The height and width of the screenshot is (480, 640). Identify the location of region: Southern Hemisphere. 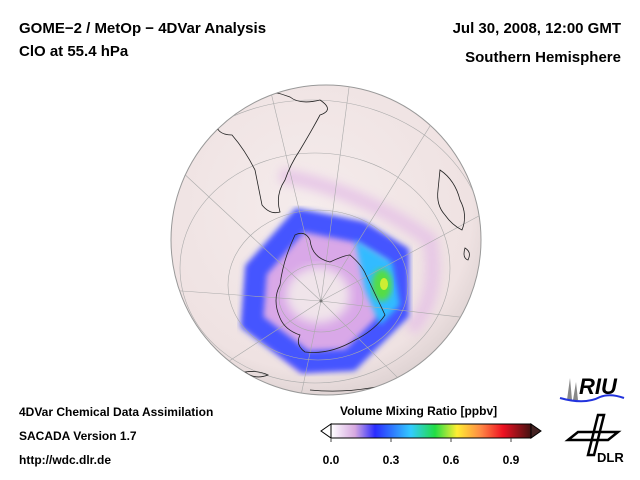
(543, 57).